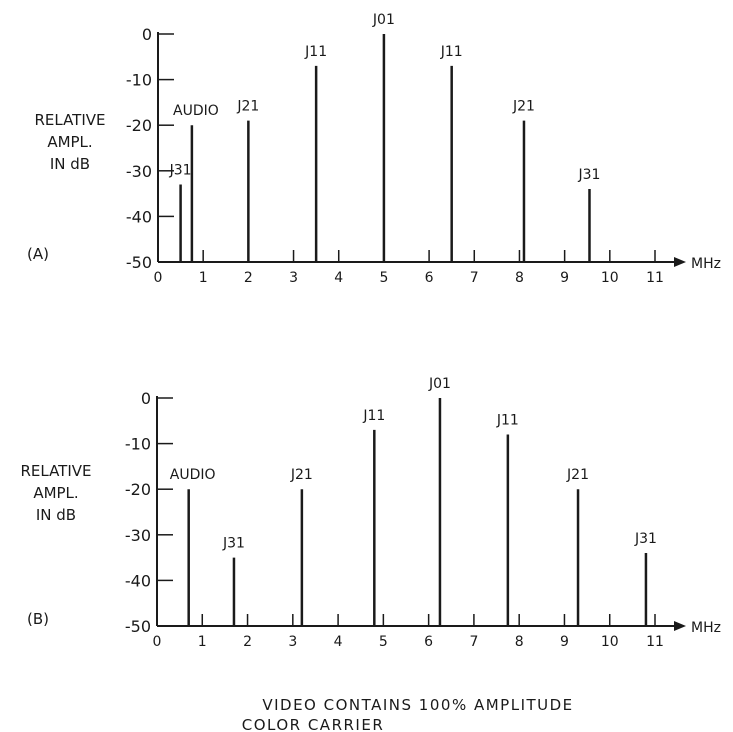 This screenshot has width=733, height=732. What do you see at coordinates (38, 619) in the screenshot?
I see `panel-label: (B)` at bounding box center [38, 619].